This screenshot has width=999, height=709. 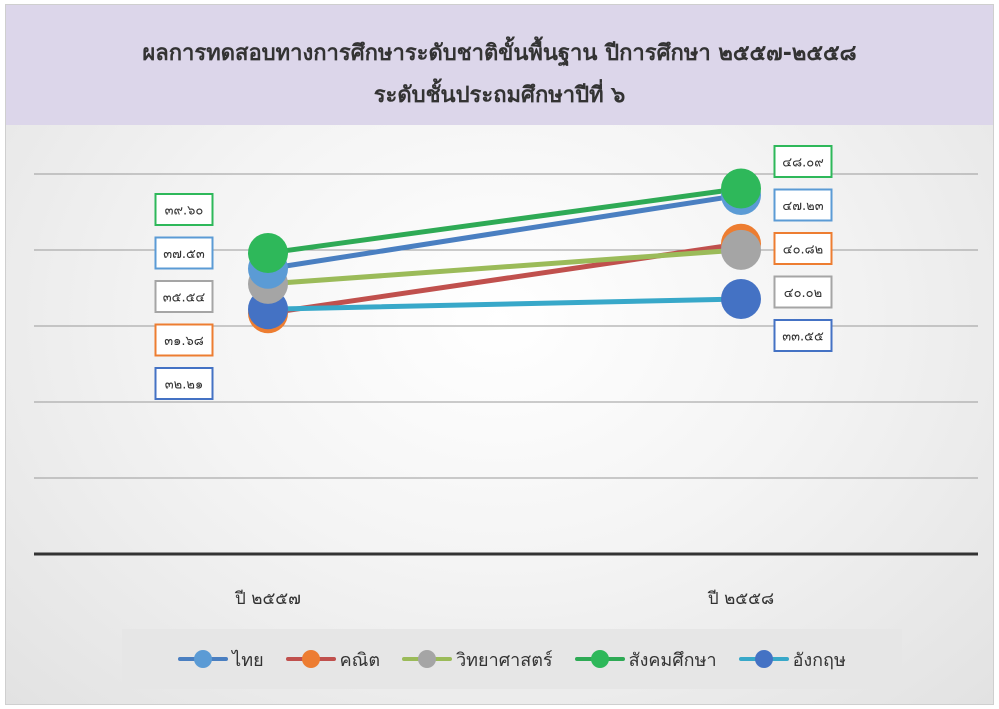 I want to click on x-tick-label-0: ปี ๒๕๕๗, so click(x=268, y=599).